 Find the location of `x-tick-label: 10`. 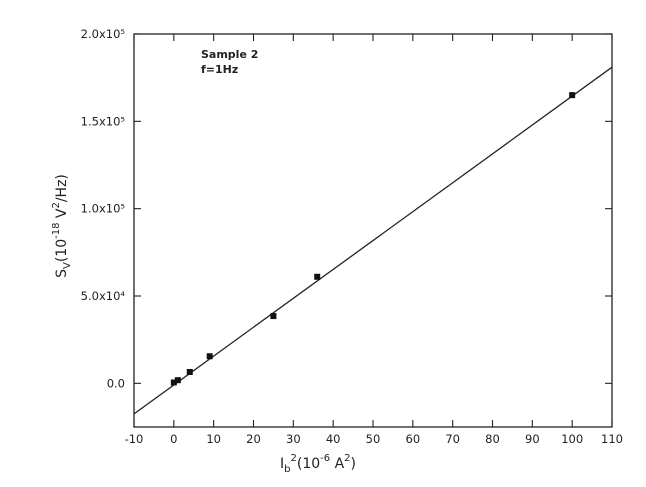

x-tick-label: 10 is located at coordinates (213, 439).